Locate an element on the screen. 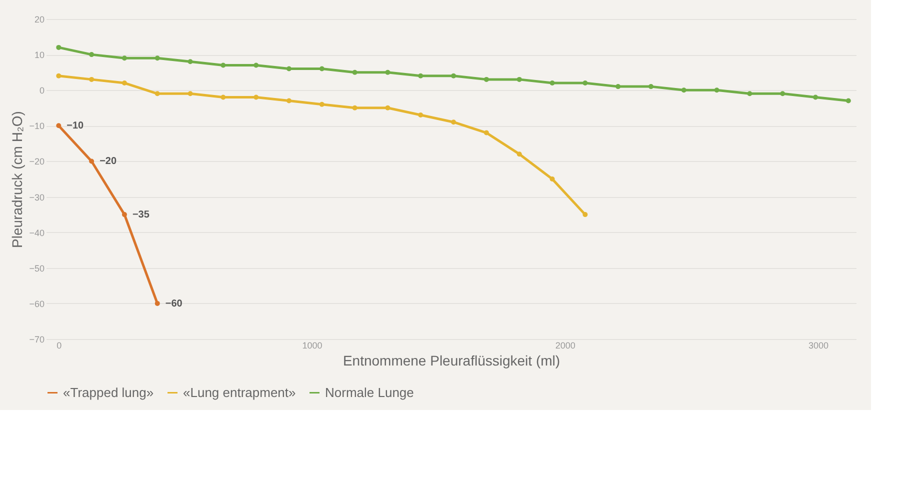 The height and width of the screenshot is (499, 917). x-tick-label: 1000 is located at coordinates (312, 345).